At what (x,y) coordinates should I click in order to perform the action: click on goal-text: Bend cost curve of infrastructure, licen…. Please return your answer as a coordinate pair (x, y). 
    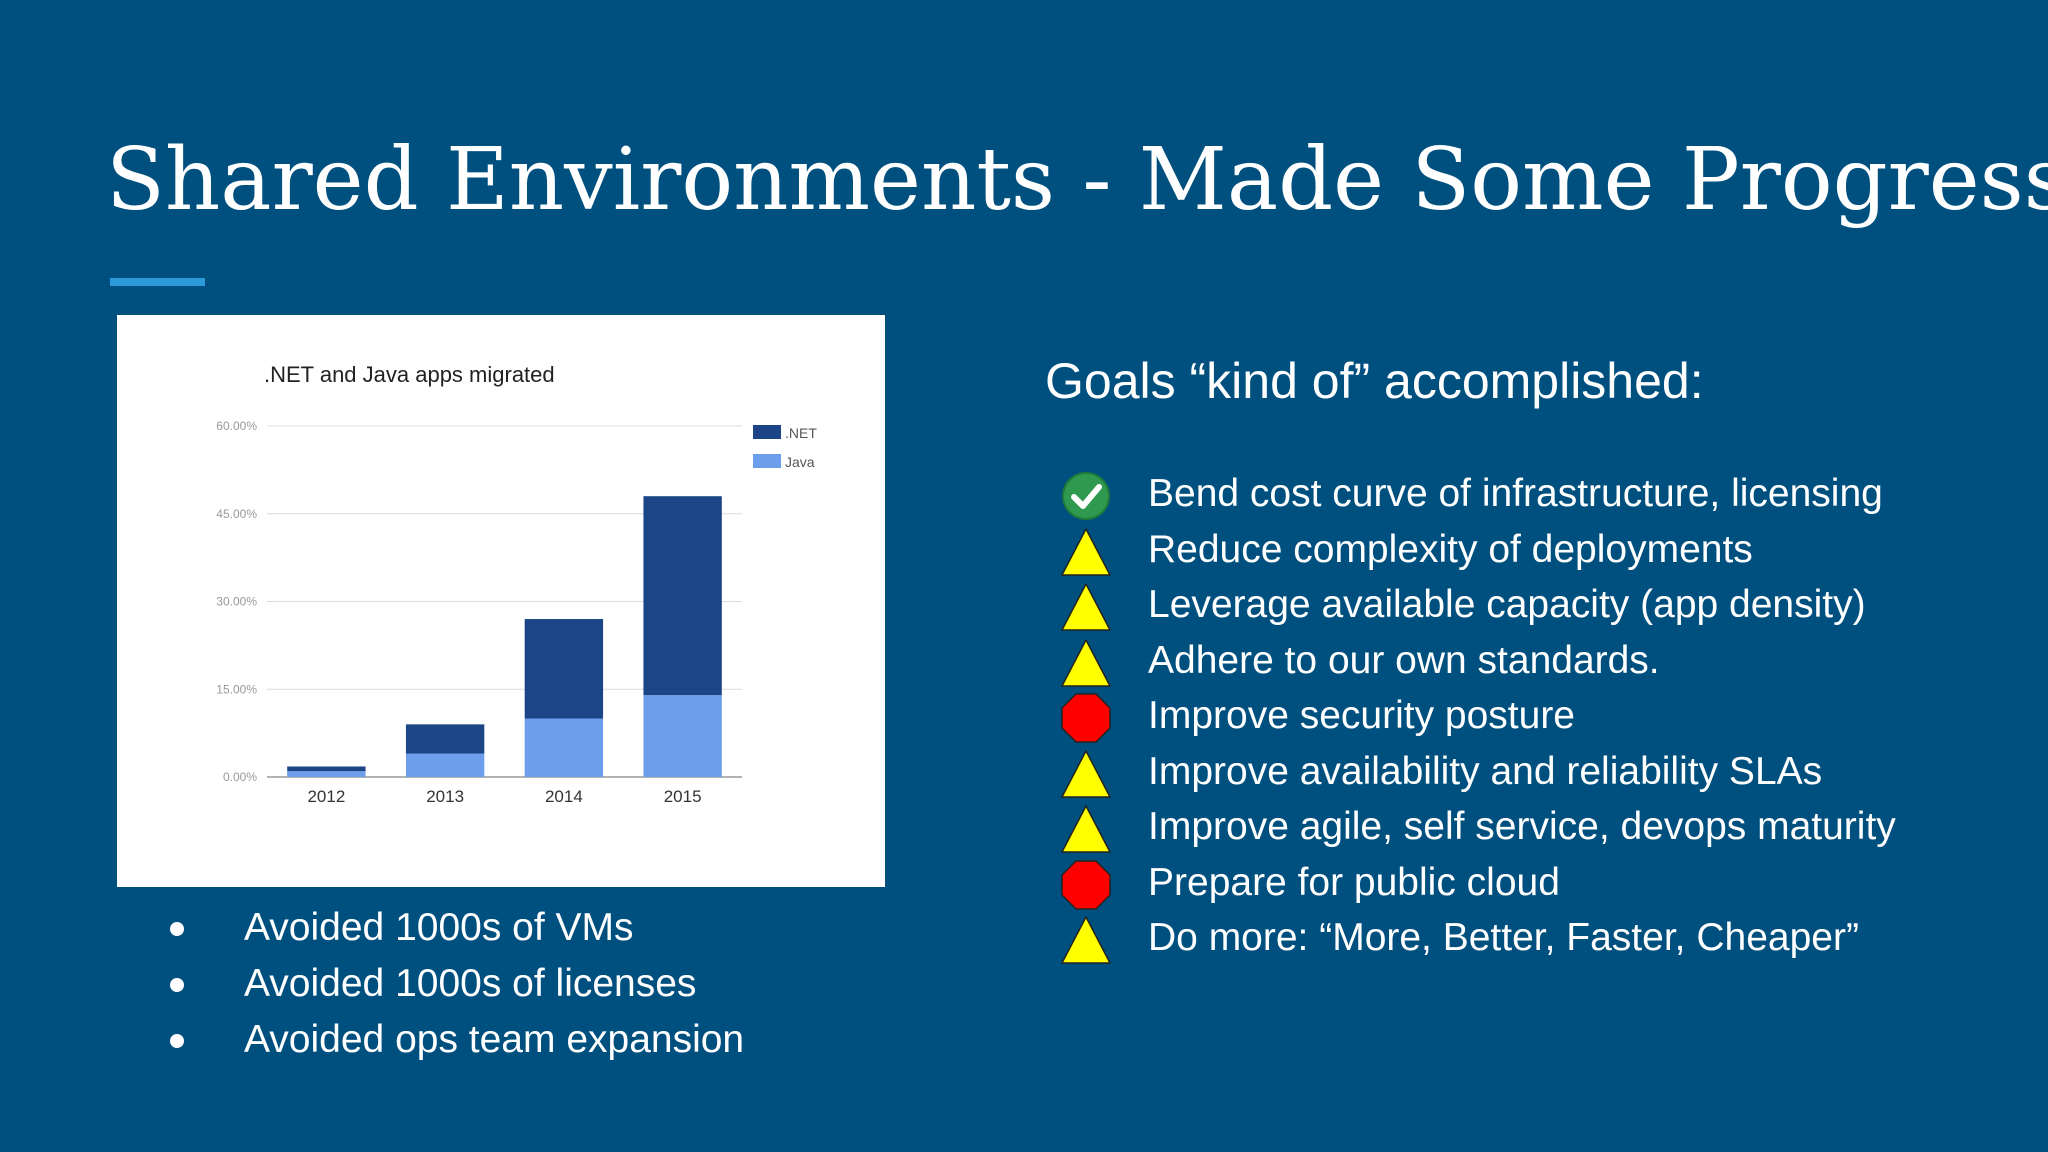
    Looking at the image, I should click on (1515, 493).